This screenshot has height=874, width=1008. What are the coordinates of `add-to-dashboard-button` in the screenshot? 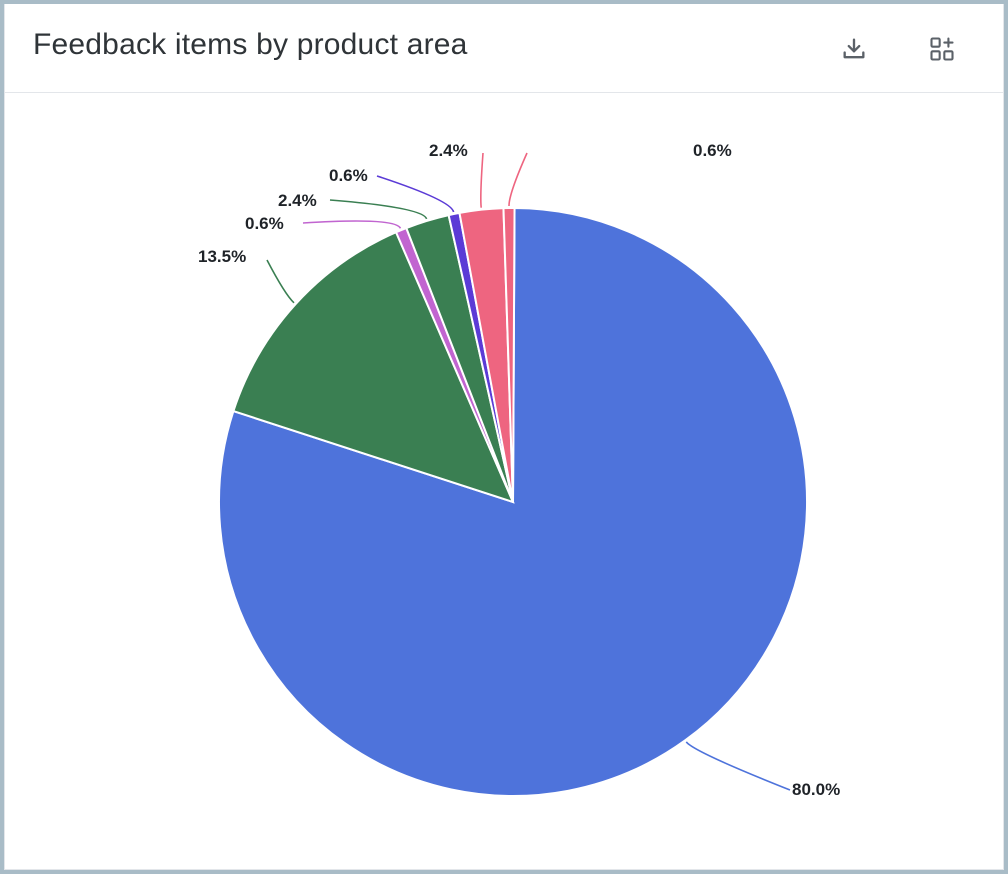 It's located at (942, 49).